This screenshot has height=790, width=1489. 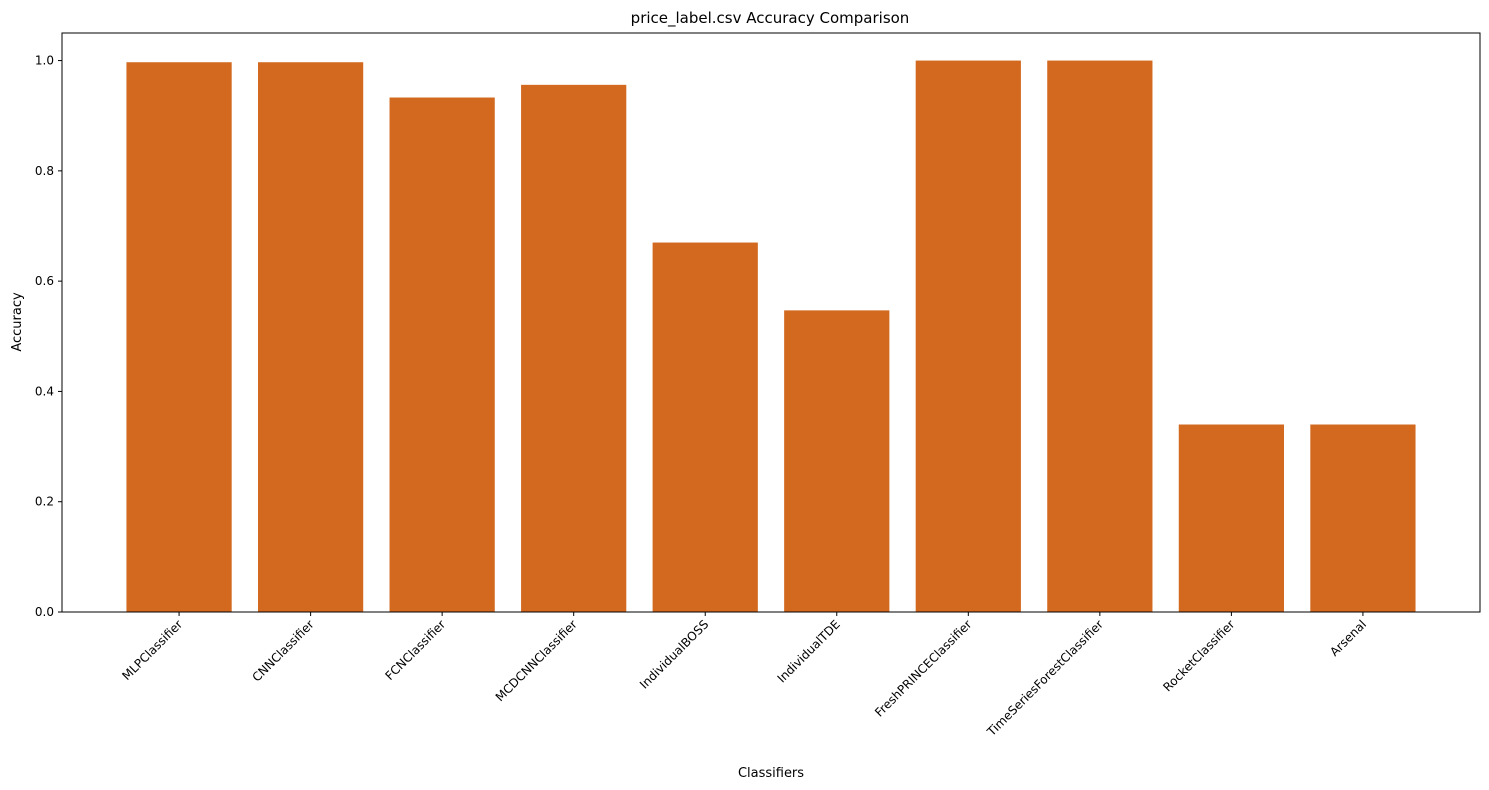 What do you see at coordinates (415, 650) in the screenshot?
I see `x-tick-label: FCNClassifier` at bounding box center [415, 650].